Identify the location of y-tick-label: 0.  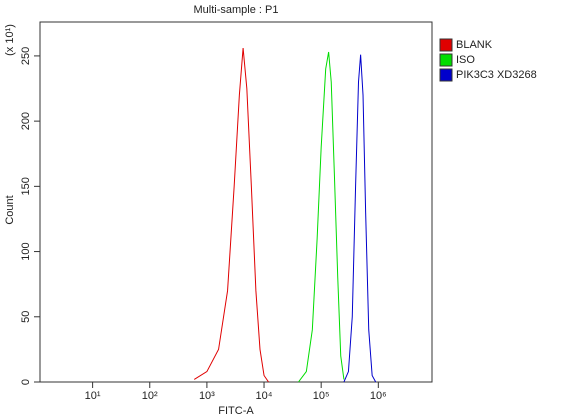
(26, 382).